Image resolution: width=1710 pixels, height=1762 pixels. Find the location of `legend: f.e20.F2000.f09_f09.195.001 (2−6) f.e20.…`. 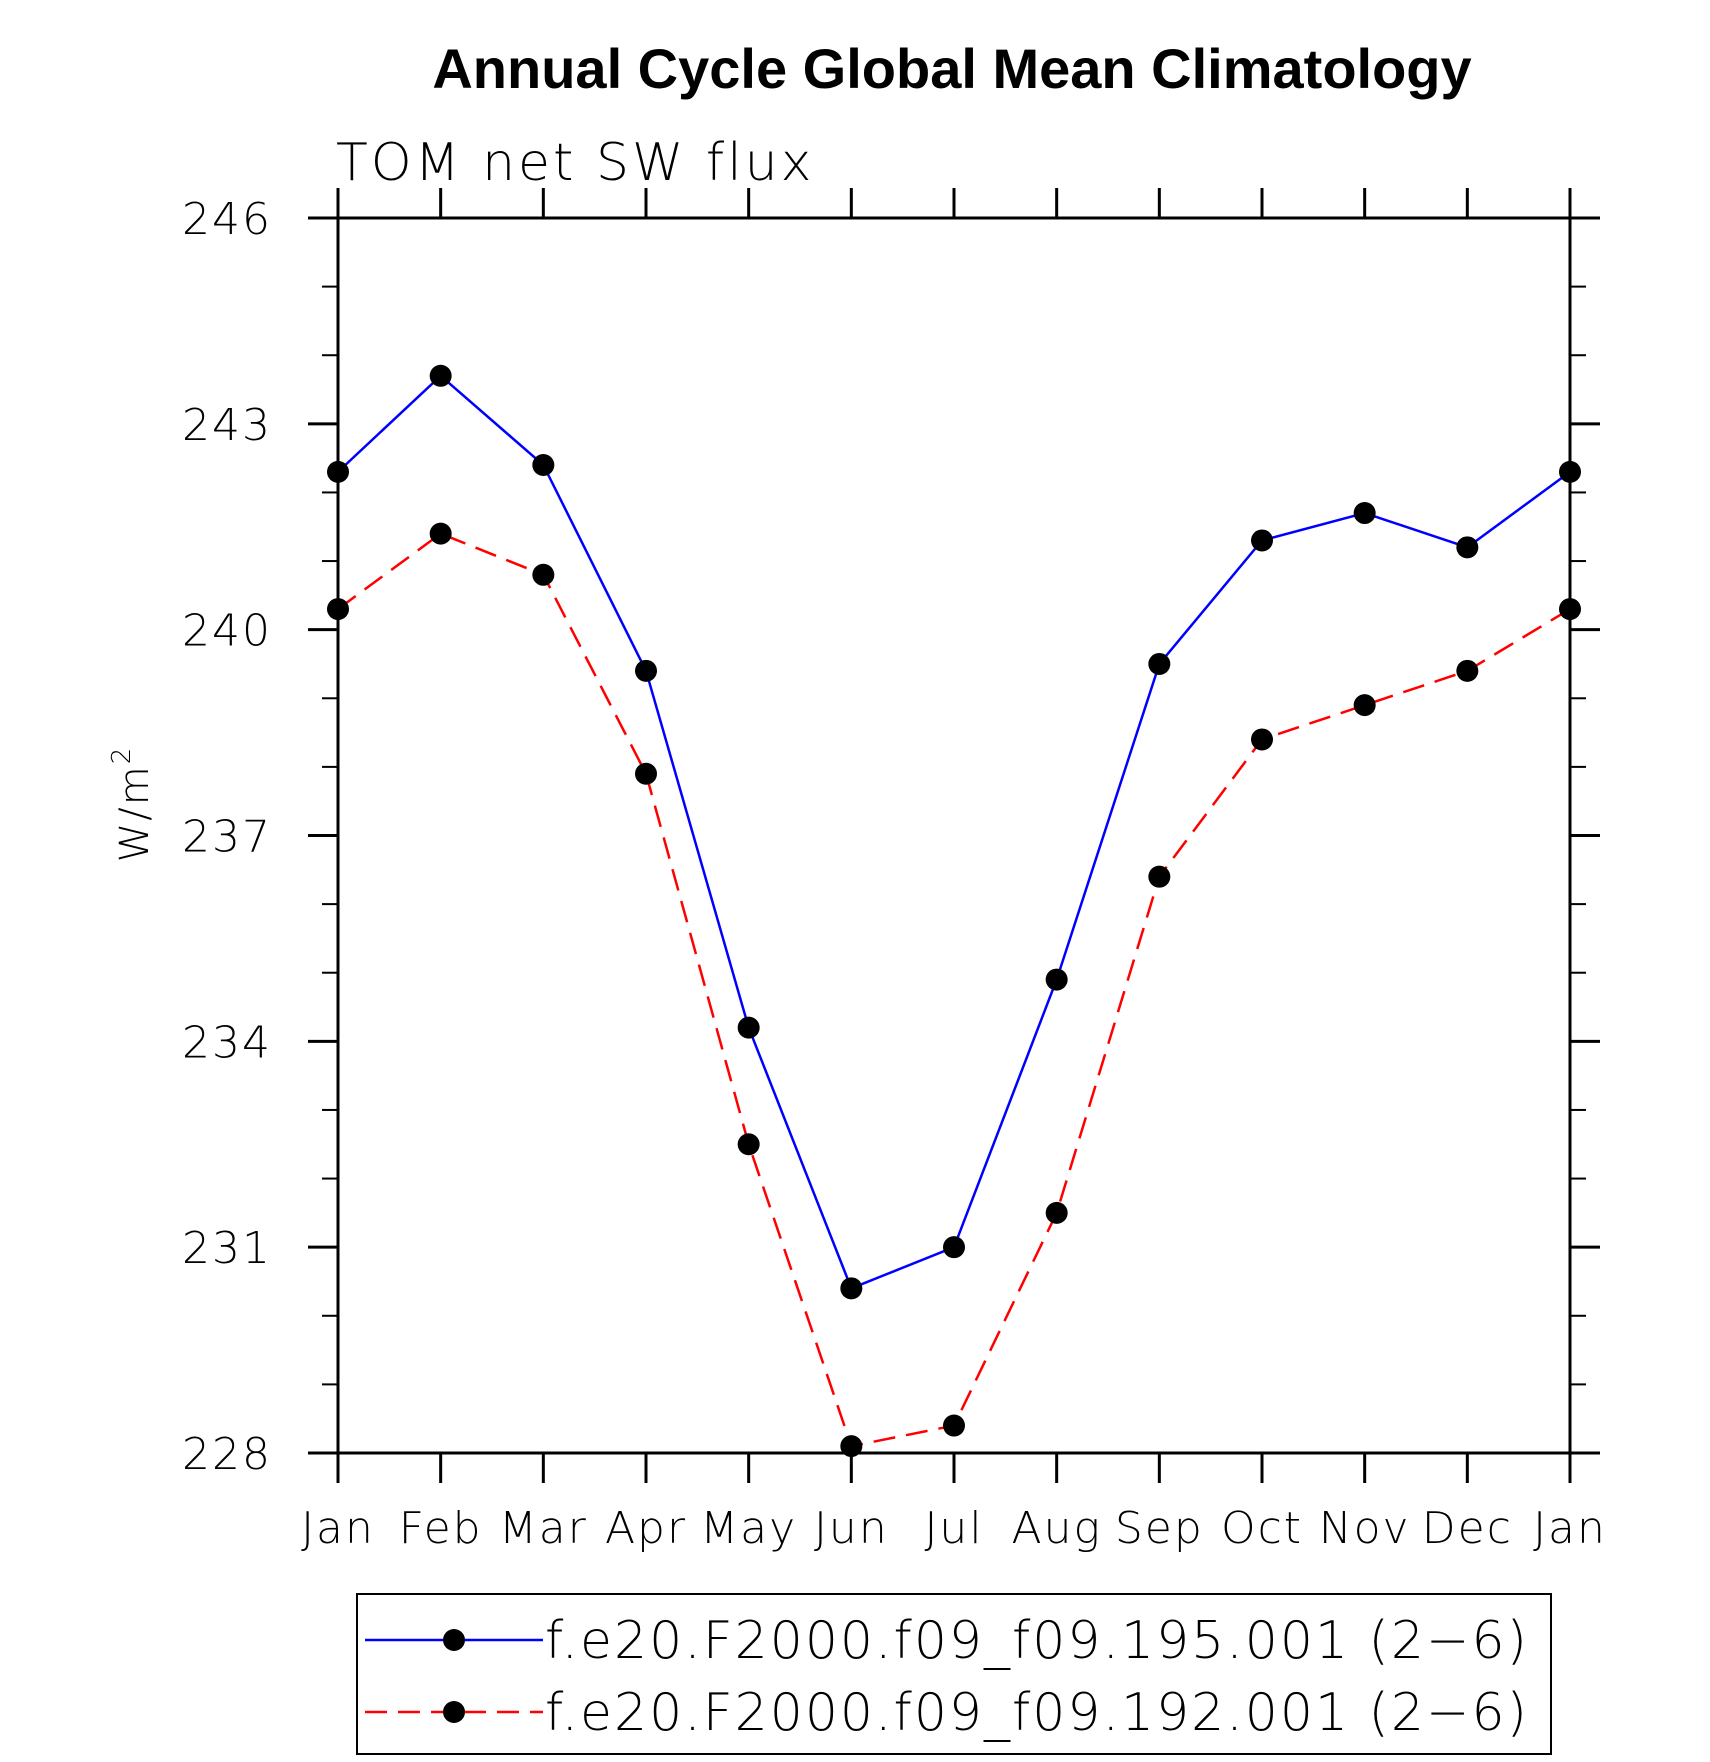

legend: f.e20.F2000.f09_f09.195.001 (2−6) f.e20.… is located at coordinates (954, 1674).